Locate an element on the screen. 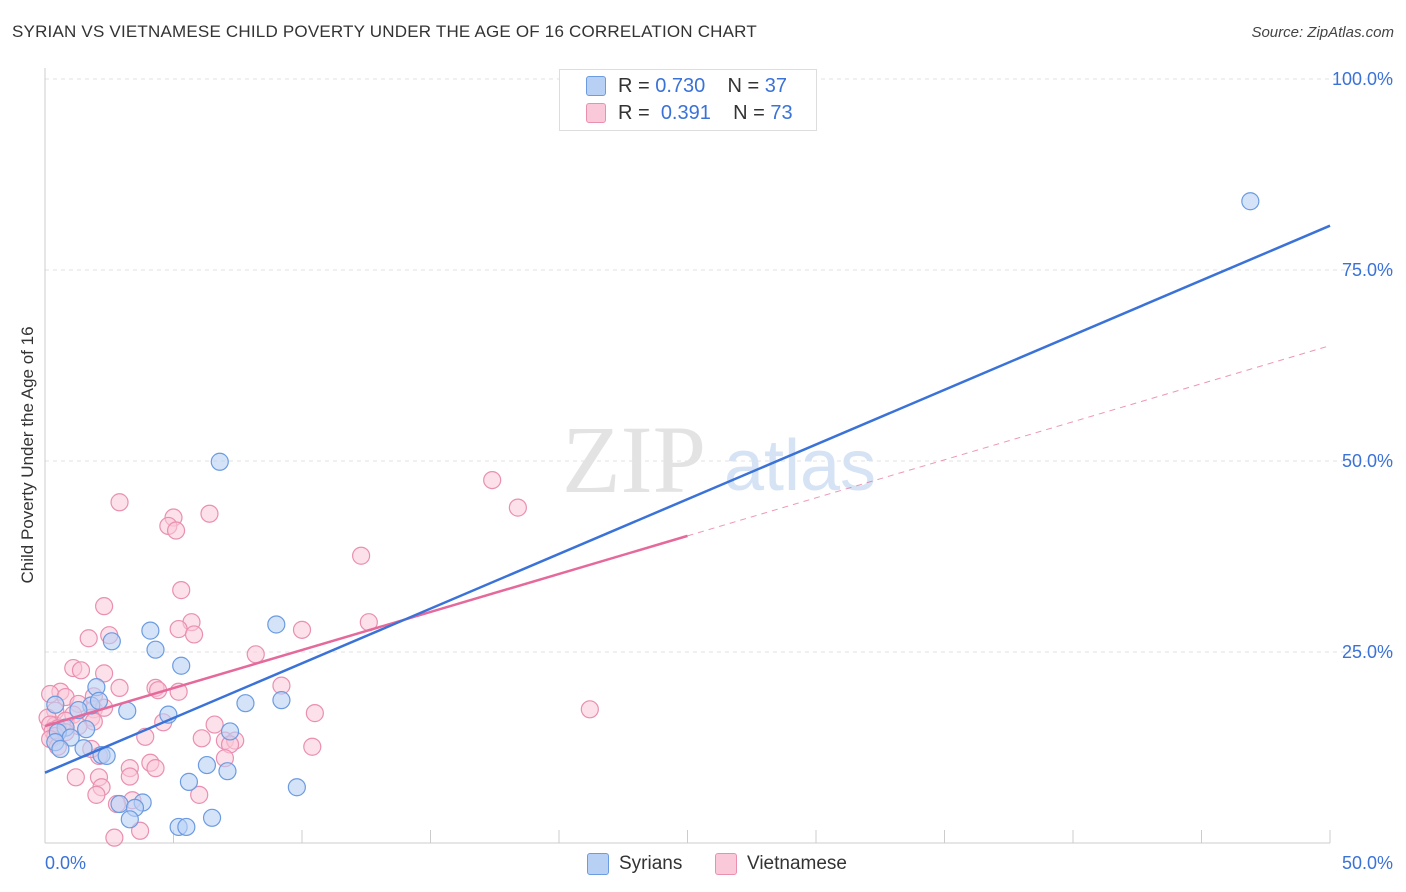  n-value: 37 is located at coordinates (776, 85).